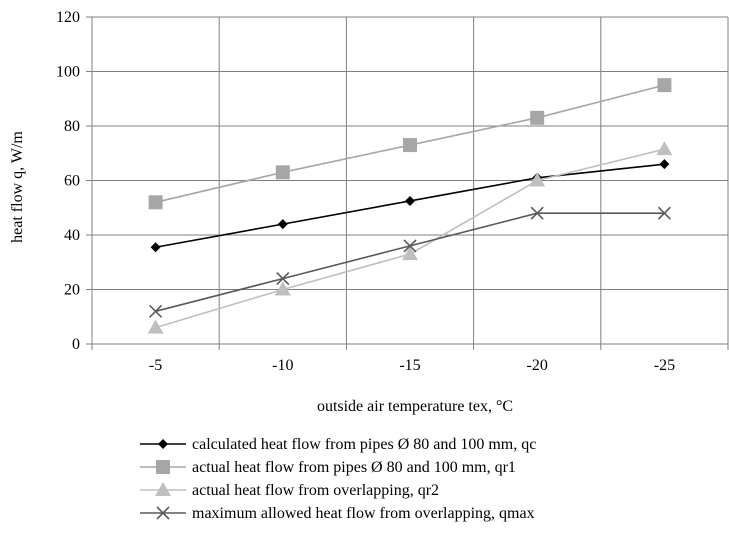  Describe the element at coordinates (664, 365) in the screenshot. I see `x-tick-label: -25` at that location.